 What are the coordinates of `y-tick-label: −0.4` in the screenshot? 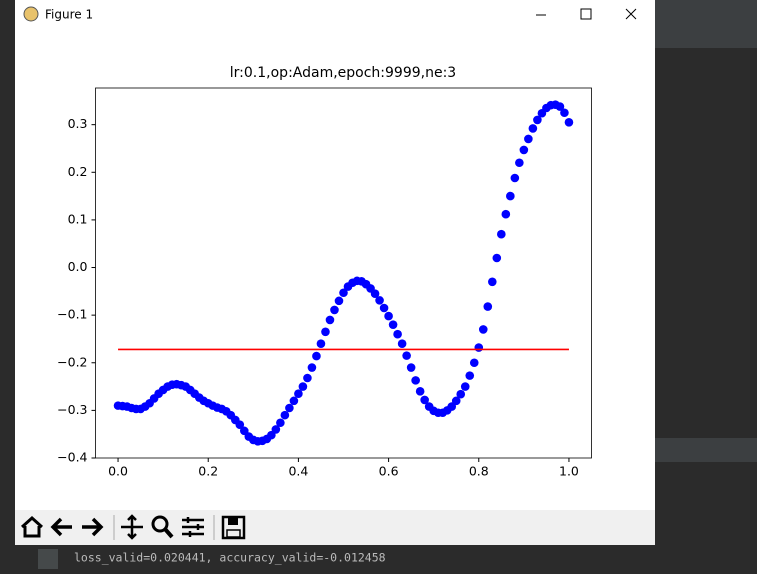 It's located at (72, 457).